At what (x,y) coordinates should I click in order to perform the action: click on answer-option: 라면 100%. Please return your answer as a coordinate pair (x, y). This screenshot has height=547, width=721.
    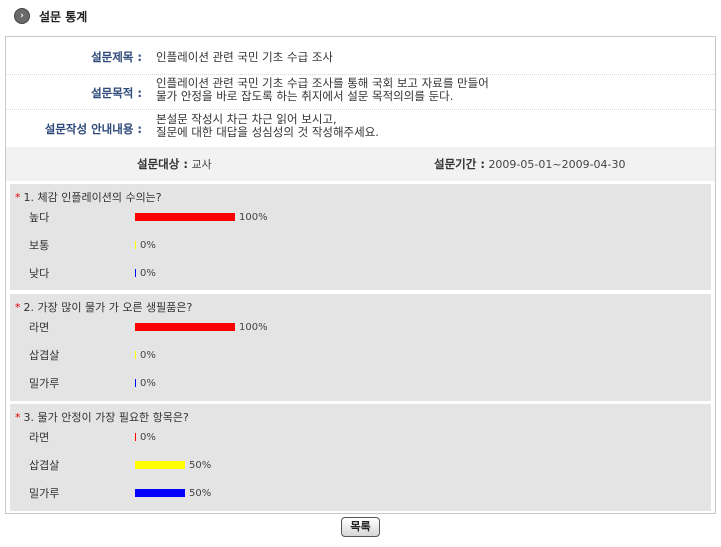
    Looking at the image, I should click on (359, 327).